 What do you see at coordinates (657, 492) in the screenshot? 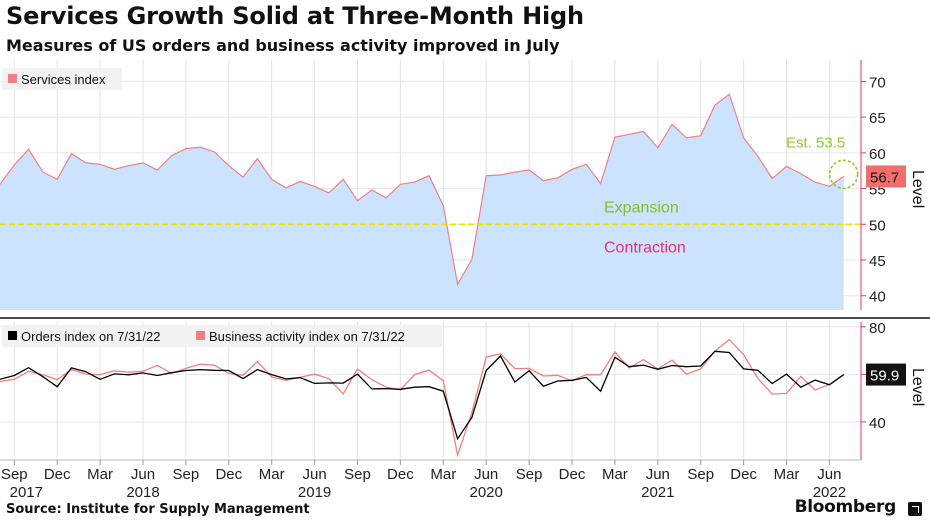
I see `x-year-label: 2021` at bounding box center [657, 492].